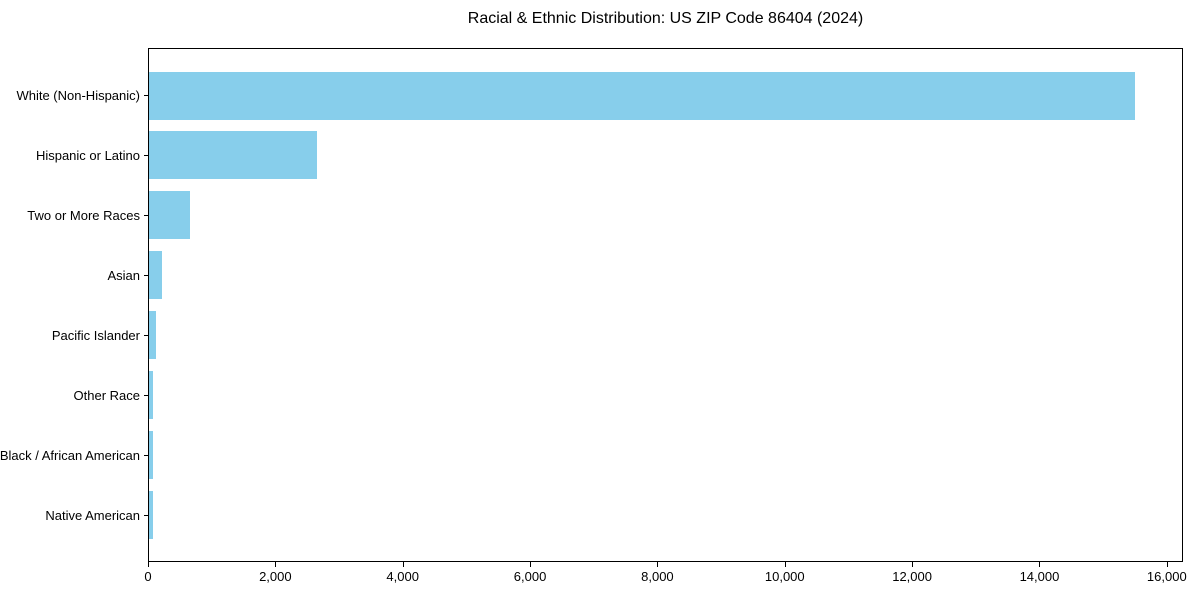 This screenshot has height=600, width=1200. I want to click on y-tick-label: Black / African American, so click(70, 455).